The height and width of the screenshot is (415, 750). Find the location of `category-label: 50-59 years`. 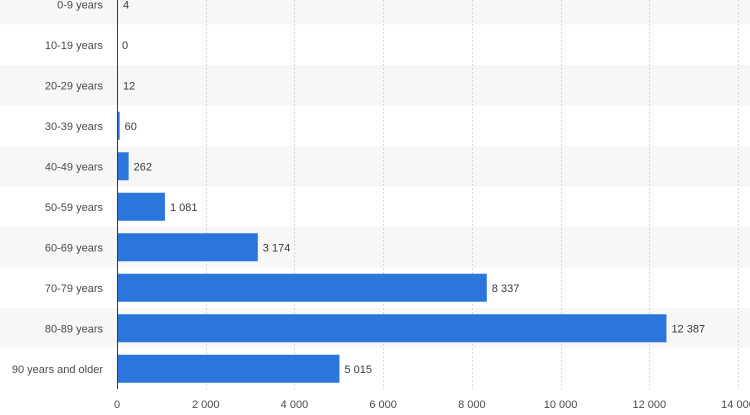

category-label: 50-59 years is located at coordinates (74, 208).